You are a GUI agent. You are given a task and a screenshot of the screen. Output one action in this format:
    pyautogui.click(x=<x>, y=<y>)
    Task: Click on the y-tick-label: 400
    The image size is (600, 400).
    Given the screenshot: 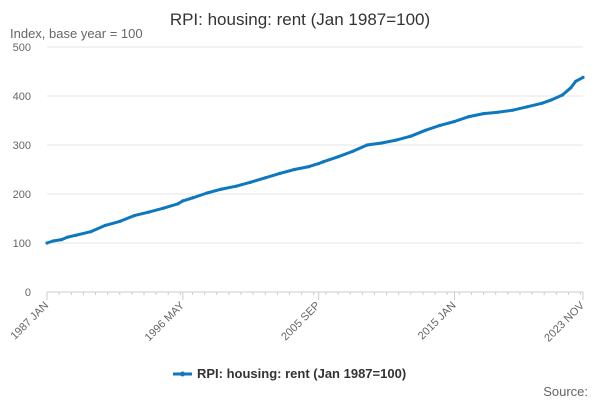 What is the action you would take?
    pyautogui.click(x=22, y=97)
    